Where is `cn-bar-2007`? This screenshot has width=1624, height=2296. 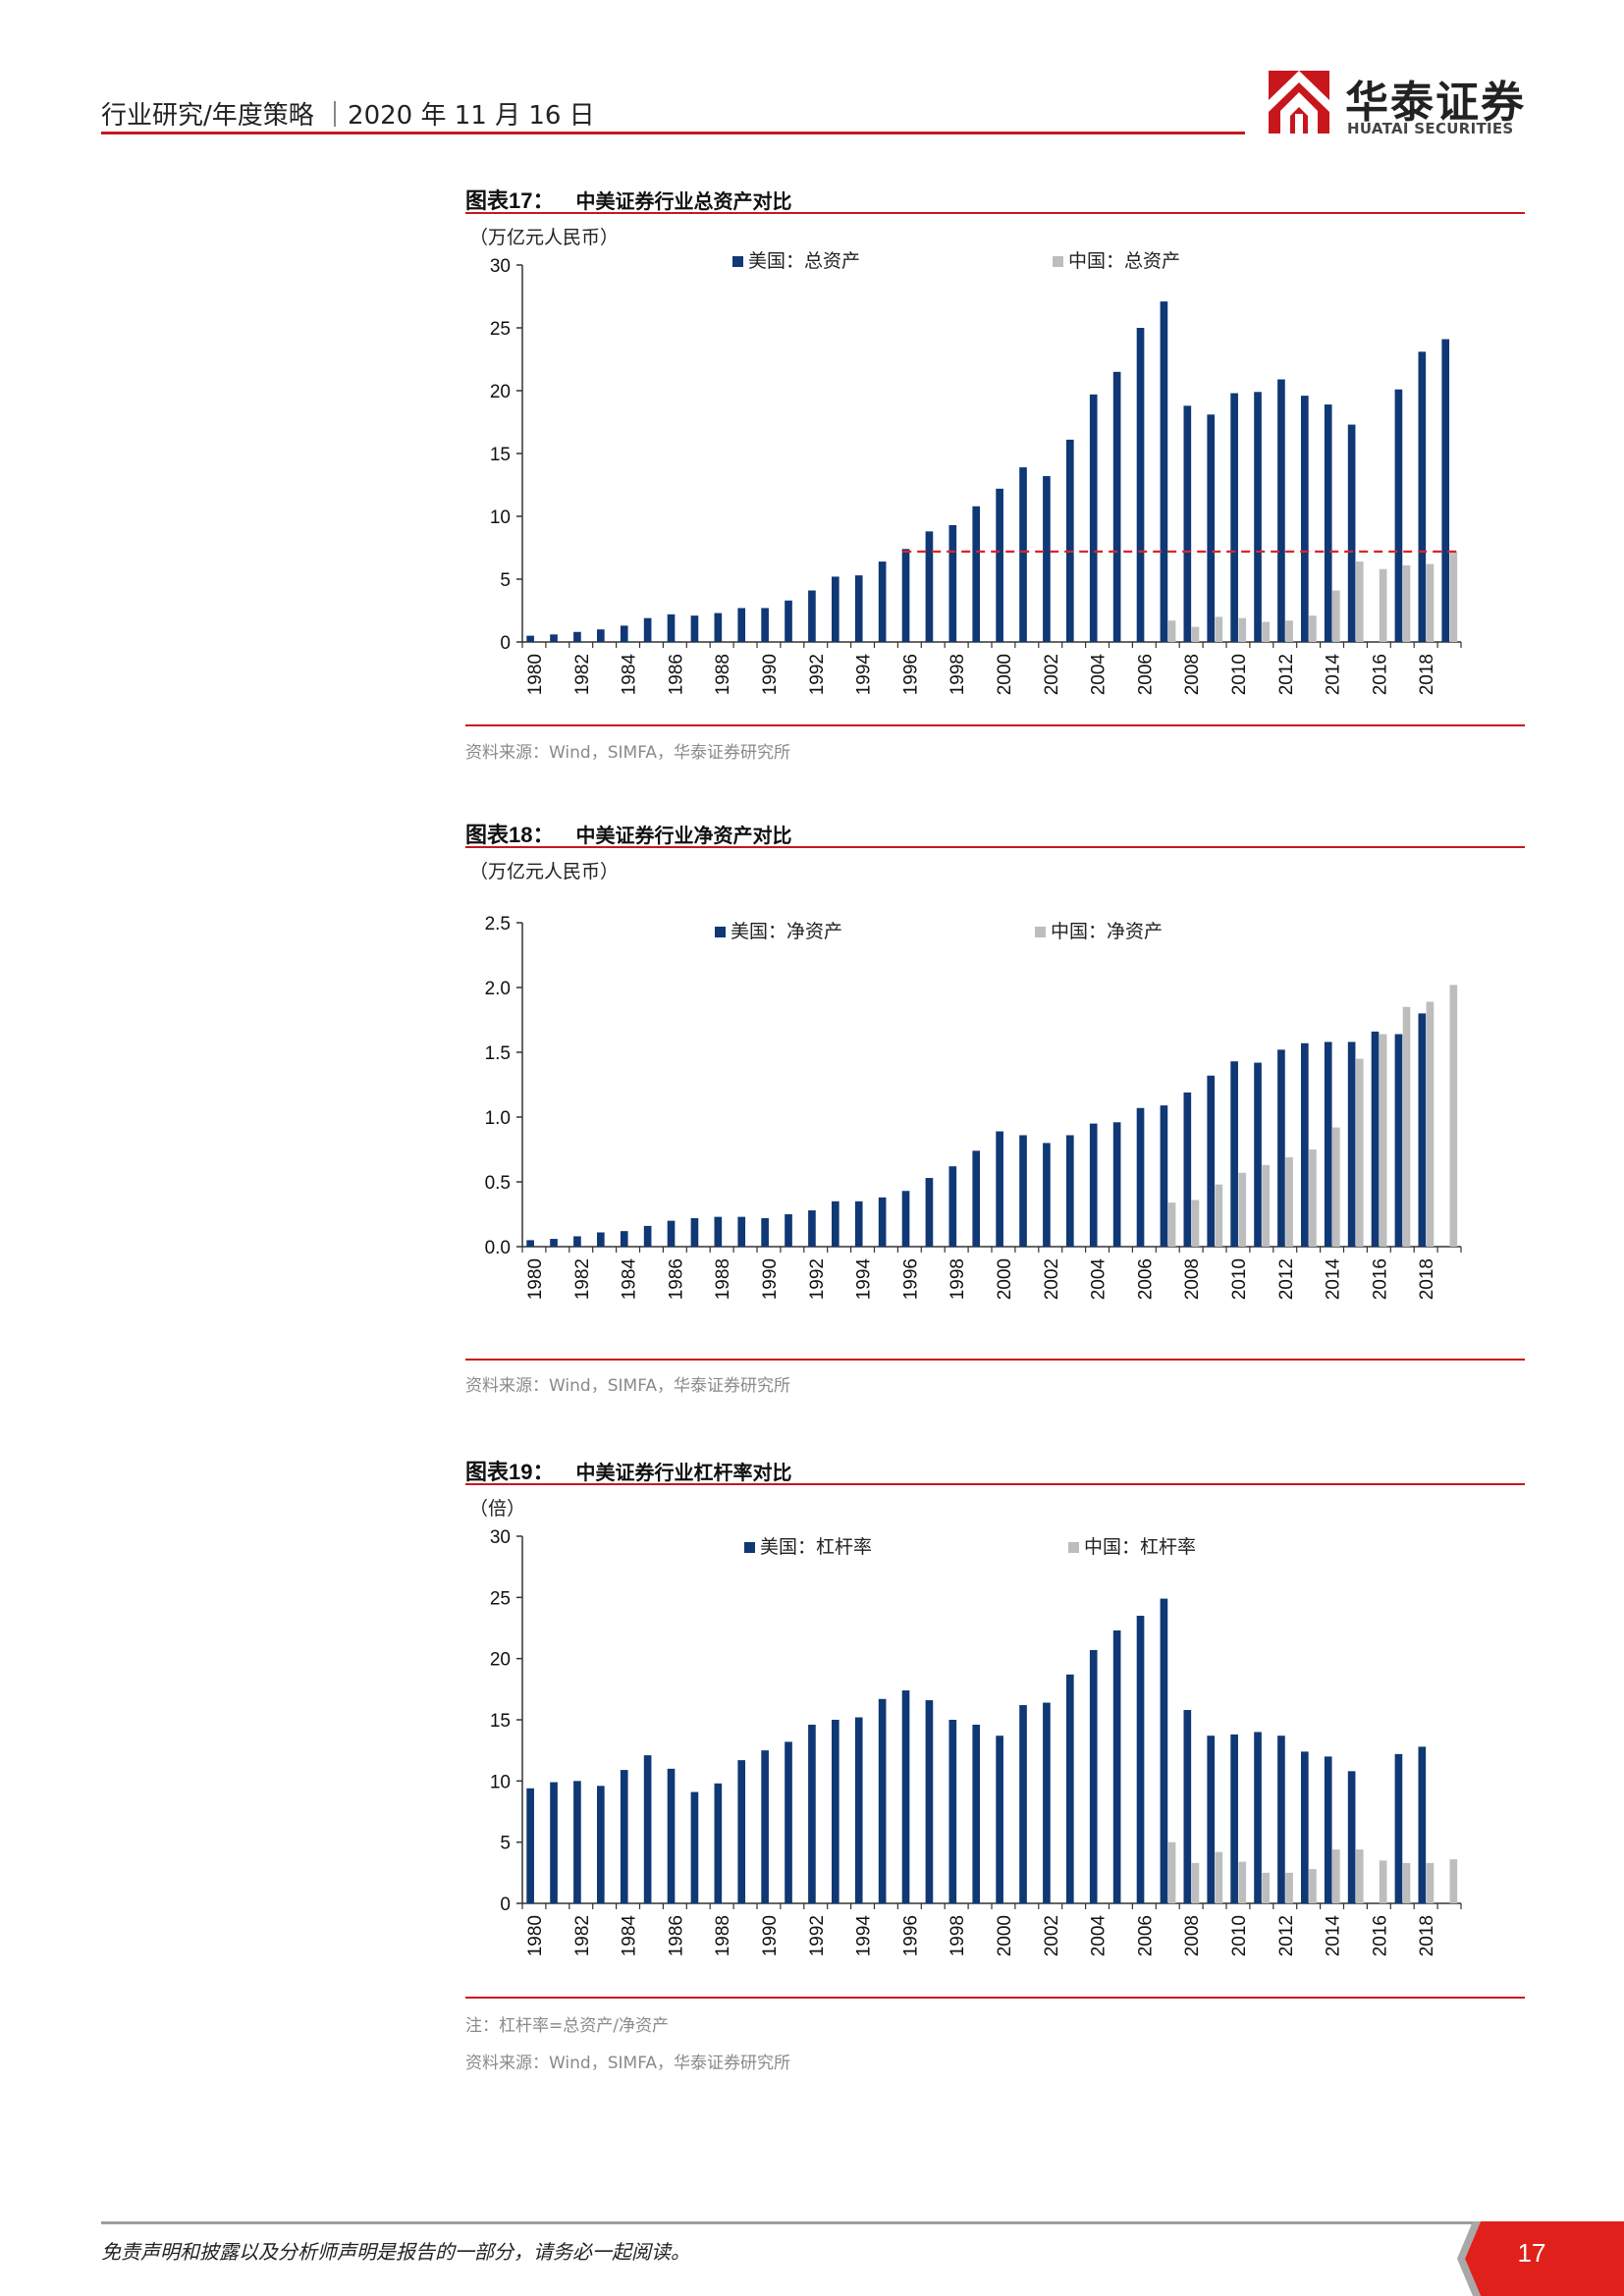
cn-bar-2007 is located at coordinates (1171, 1873).